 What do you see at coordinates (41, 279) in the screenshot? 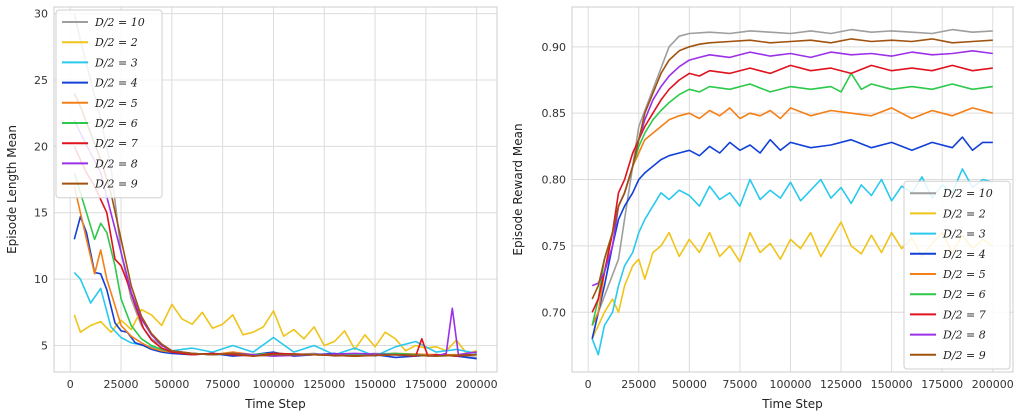
I see `y-tick-label: 10` at bounding box center [41, 279].